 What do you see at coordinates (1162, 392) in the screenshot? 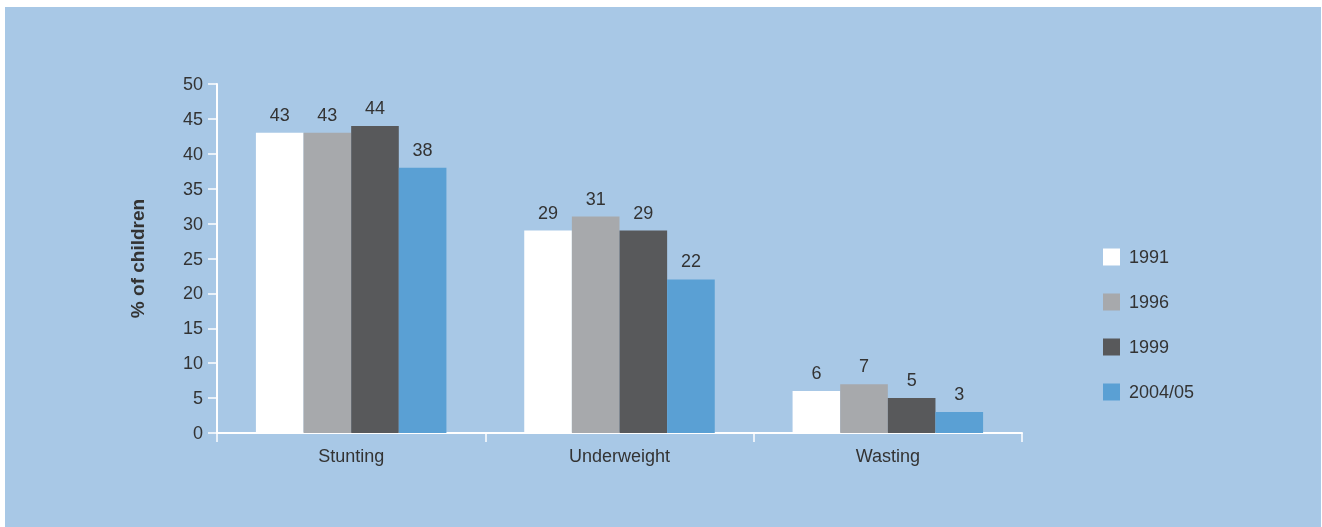
I see `legend-label: 2004/05` at bounding box center [1162, 392].